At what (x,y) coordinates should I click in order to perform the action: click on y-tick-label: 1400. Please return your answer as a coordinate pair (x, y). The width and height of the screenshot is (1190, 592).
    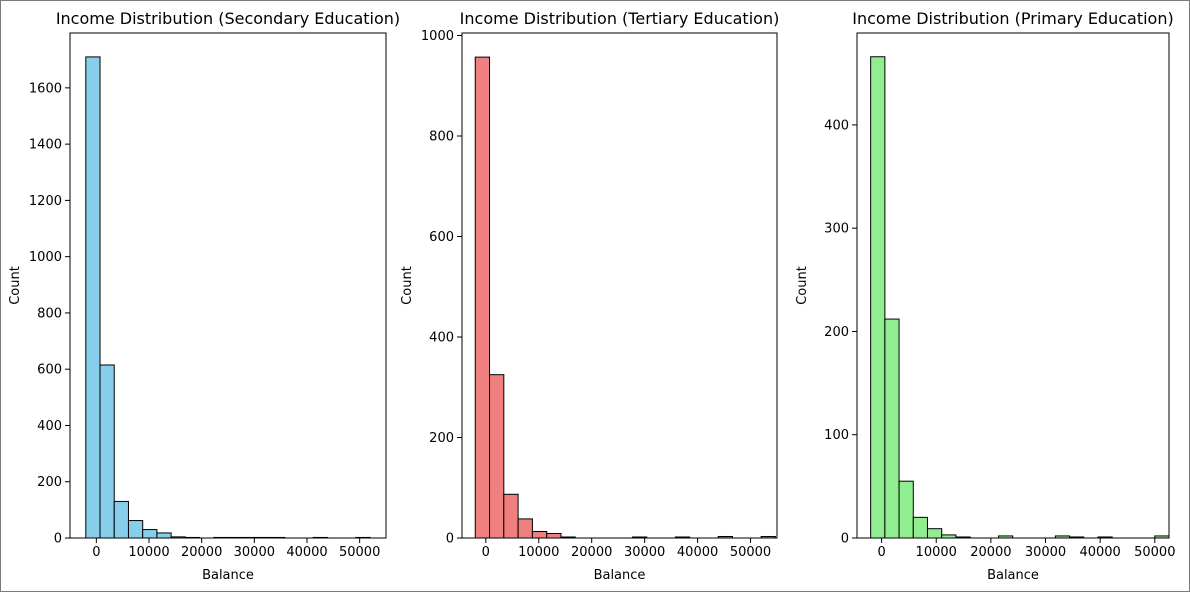
    Looking at the image, I should click on (45, 145).